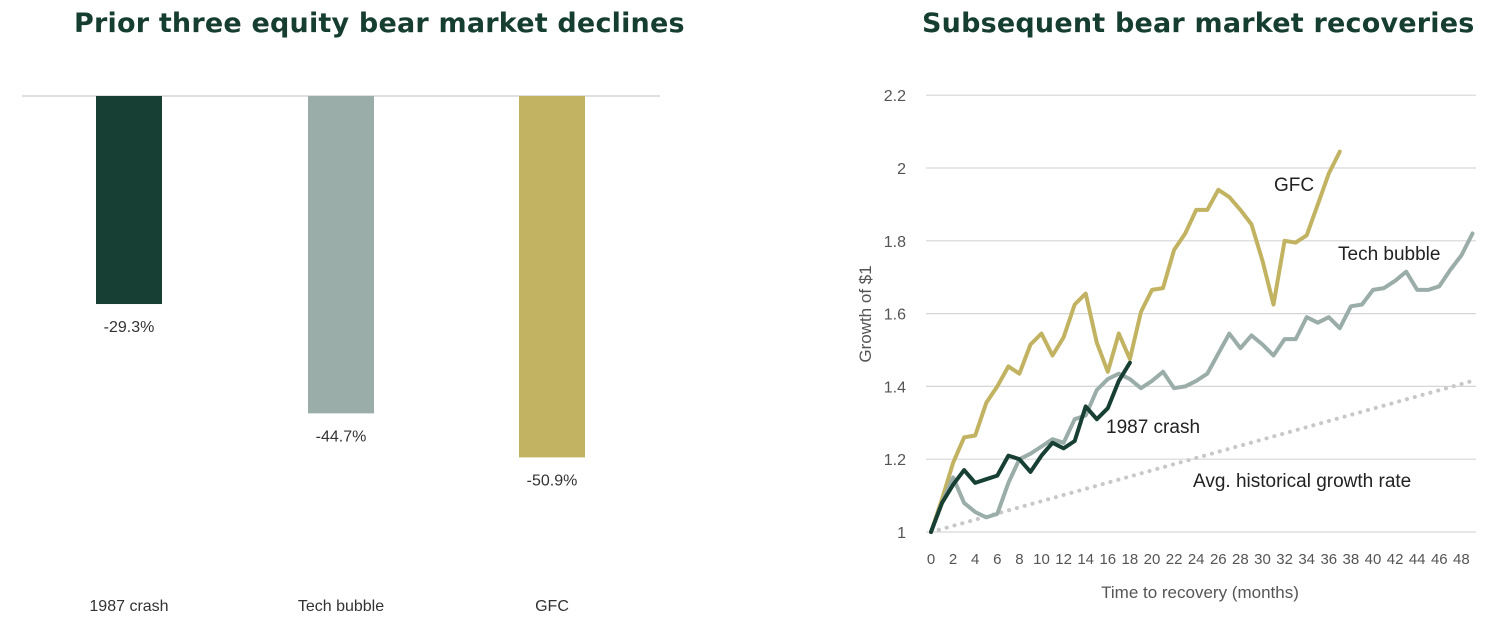 This screenshot has height=631, width=1499. What do you see at coordinates (975, 559) in the screenshot?
I see `x-tick-label: 4` at bounding box center [975, 559].